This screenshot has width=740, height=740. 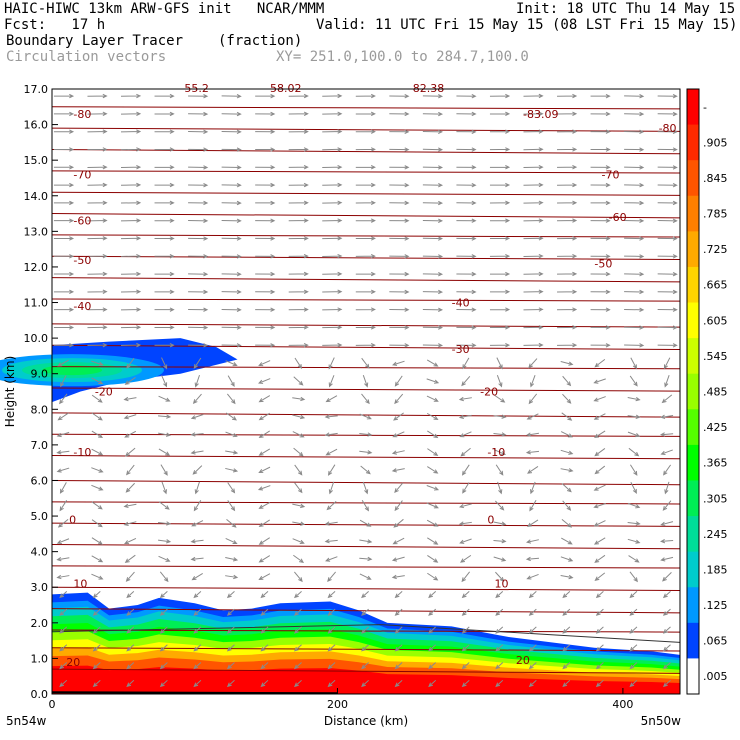 I want to click on colorbar-label: .905, so click(x=715, y=142).